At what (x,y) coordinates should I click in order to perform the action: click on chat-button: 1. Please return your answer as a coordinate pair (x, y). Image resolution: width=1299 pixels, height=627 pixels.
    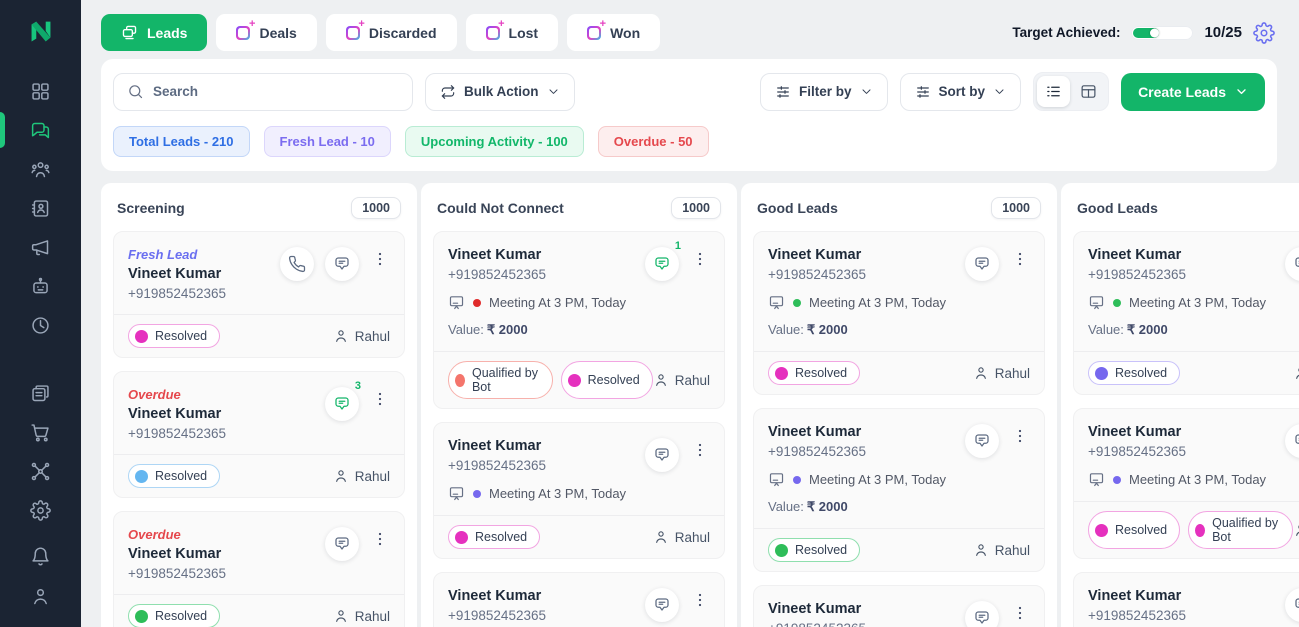
    Looking at the image, I should click on (663, 260).